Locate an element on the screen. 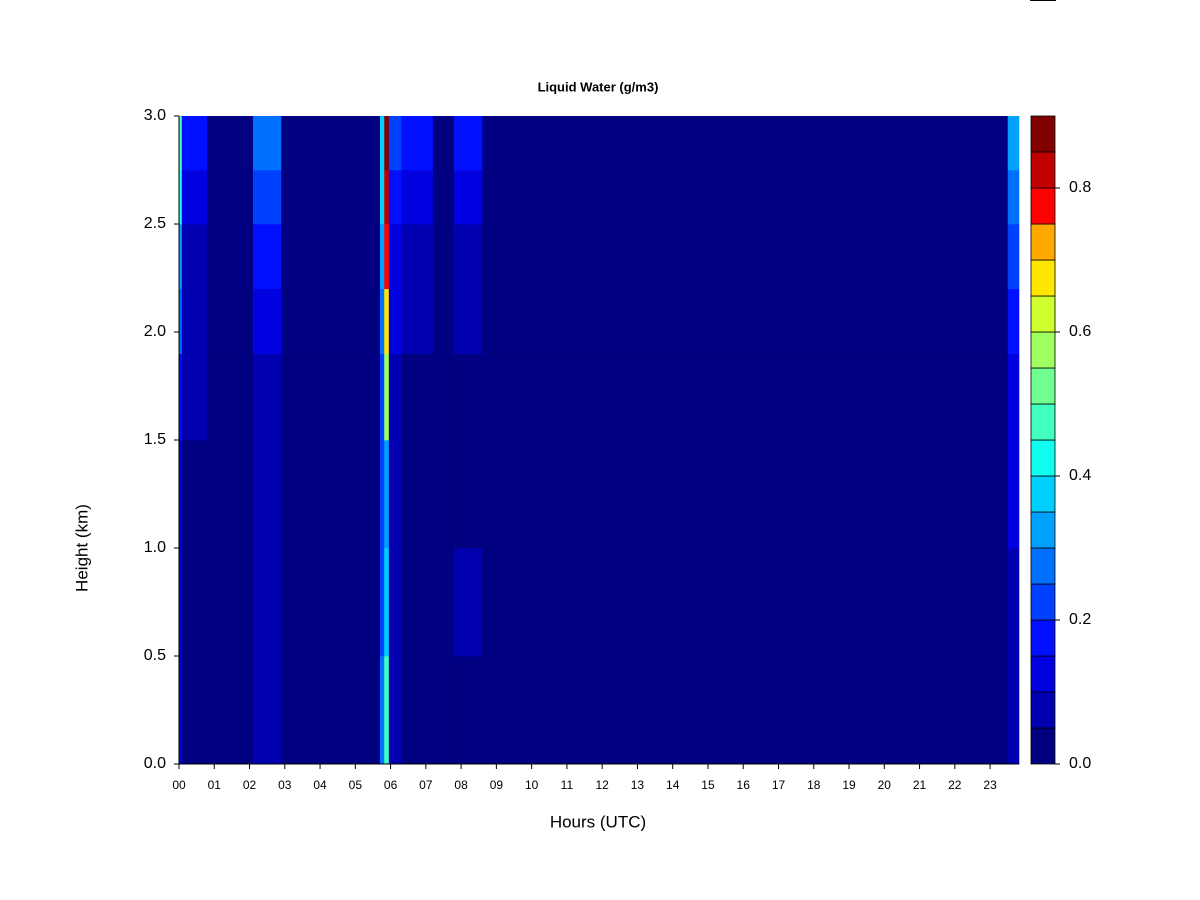 The width and height of the screenshot is (1200, 900). y-tick-label: 0.5 is located at coordinates (155, 655).